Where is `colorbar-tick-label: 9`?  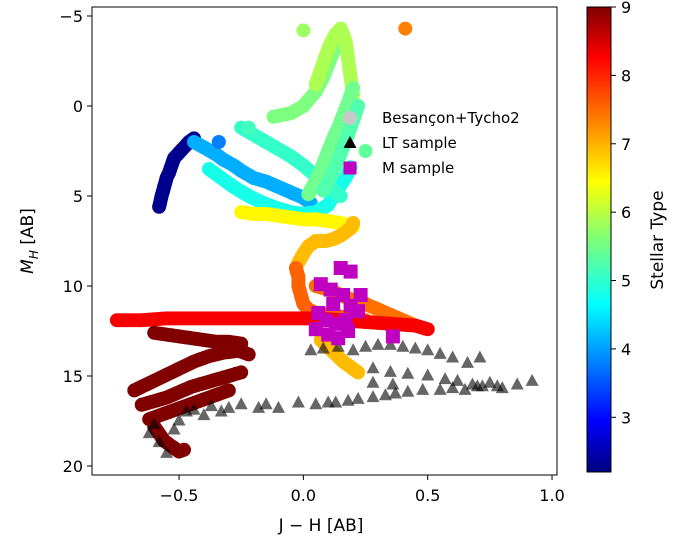
colorbar-tick-label: 9 is located at coordinates (626, 8).